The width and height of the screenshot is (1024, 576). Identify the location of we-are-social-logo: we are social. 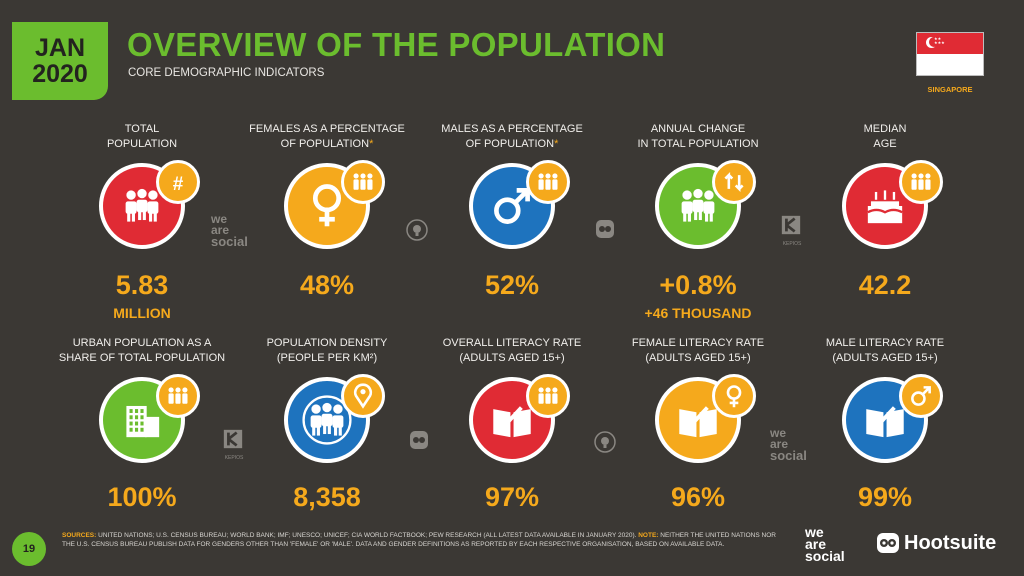
(825, 544).